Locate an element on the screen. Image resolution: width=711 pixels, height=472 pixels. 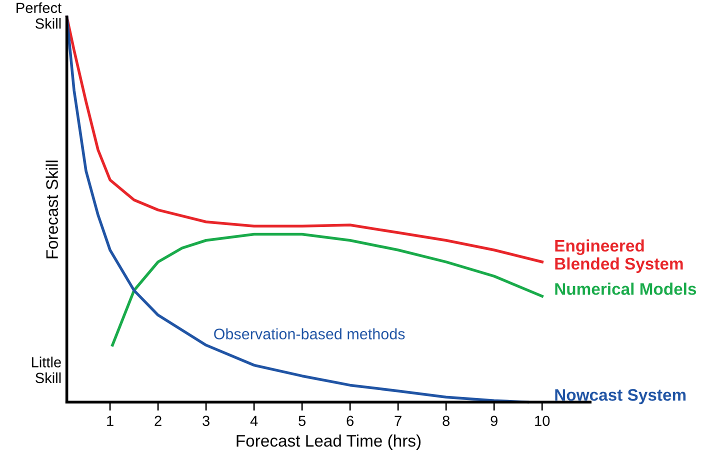
x-tick-label: 7 is located at coordinates (398, 421).